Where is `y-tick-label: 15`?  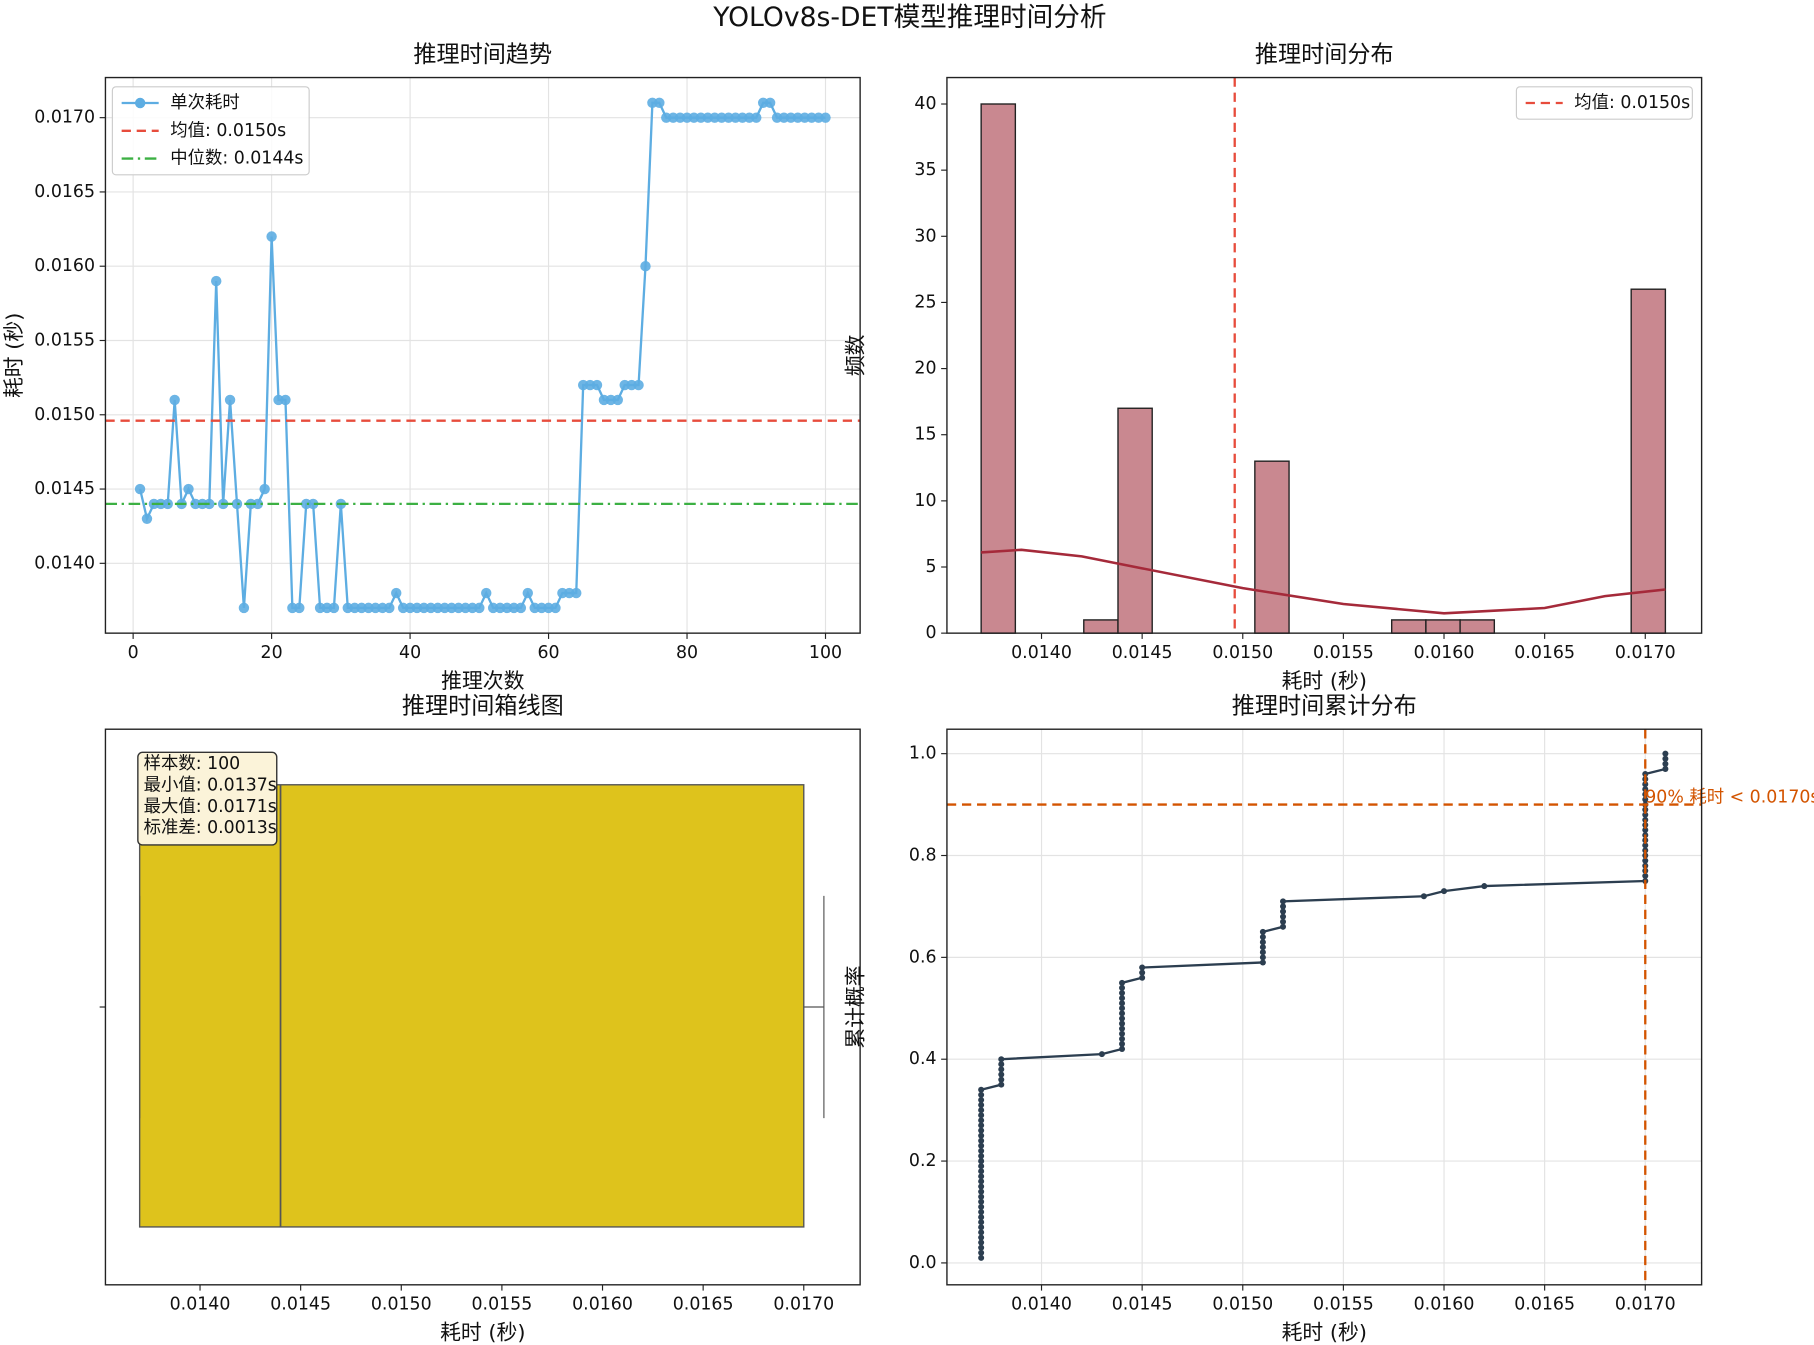
y-tick-label: 15 is located at coordinates (925, 435).